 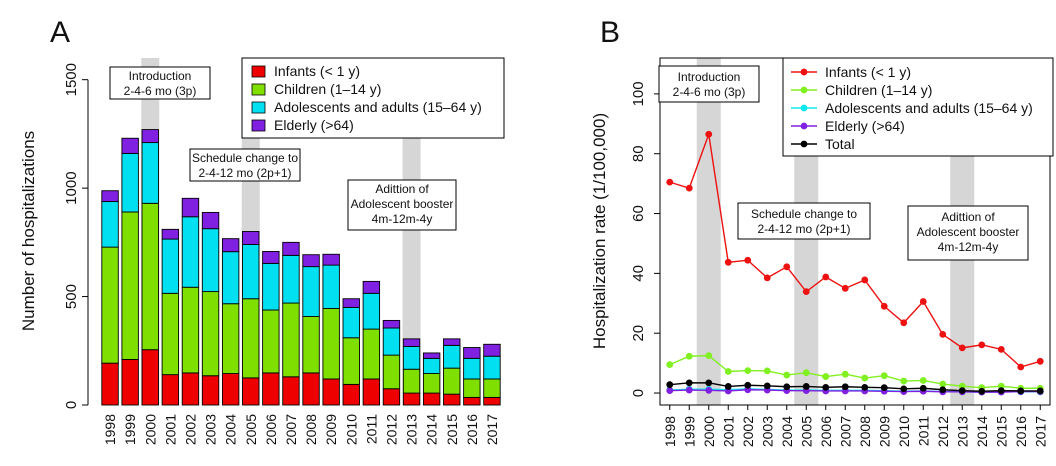 What do you see at coordinates (884, 431) in the screenshot?
I see `x-tick-label: 2009` at bounding box center [884, 431].